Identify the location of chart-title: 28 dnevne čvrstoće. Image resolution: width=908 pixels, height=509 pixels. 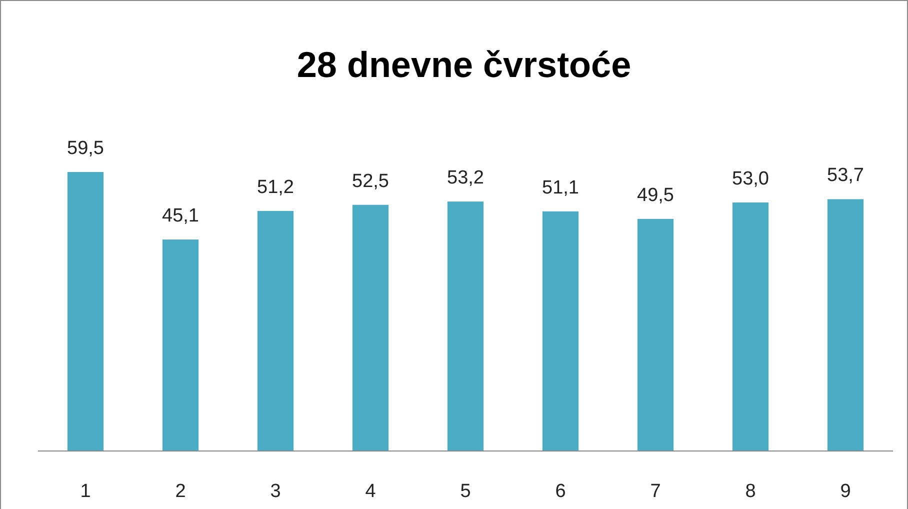
(464, 64).